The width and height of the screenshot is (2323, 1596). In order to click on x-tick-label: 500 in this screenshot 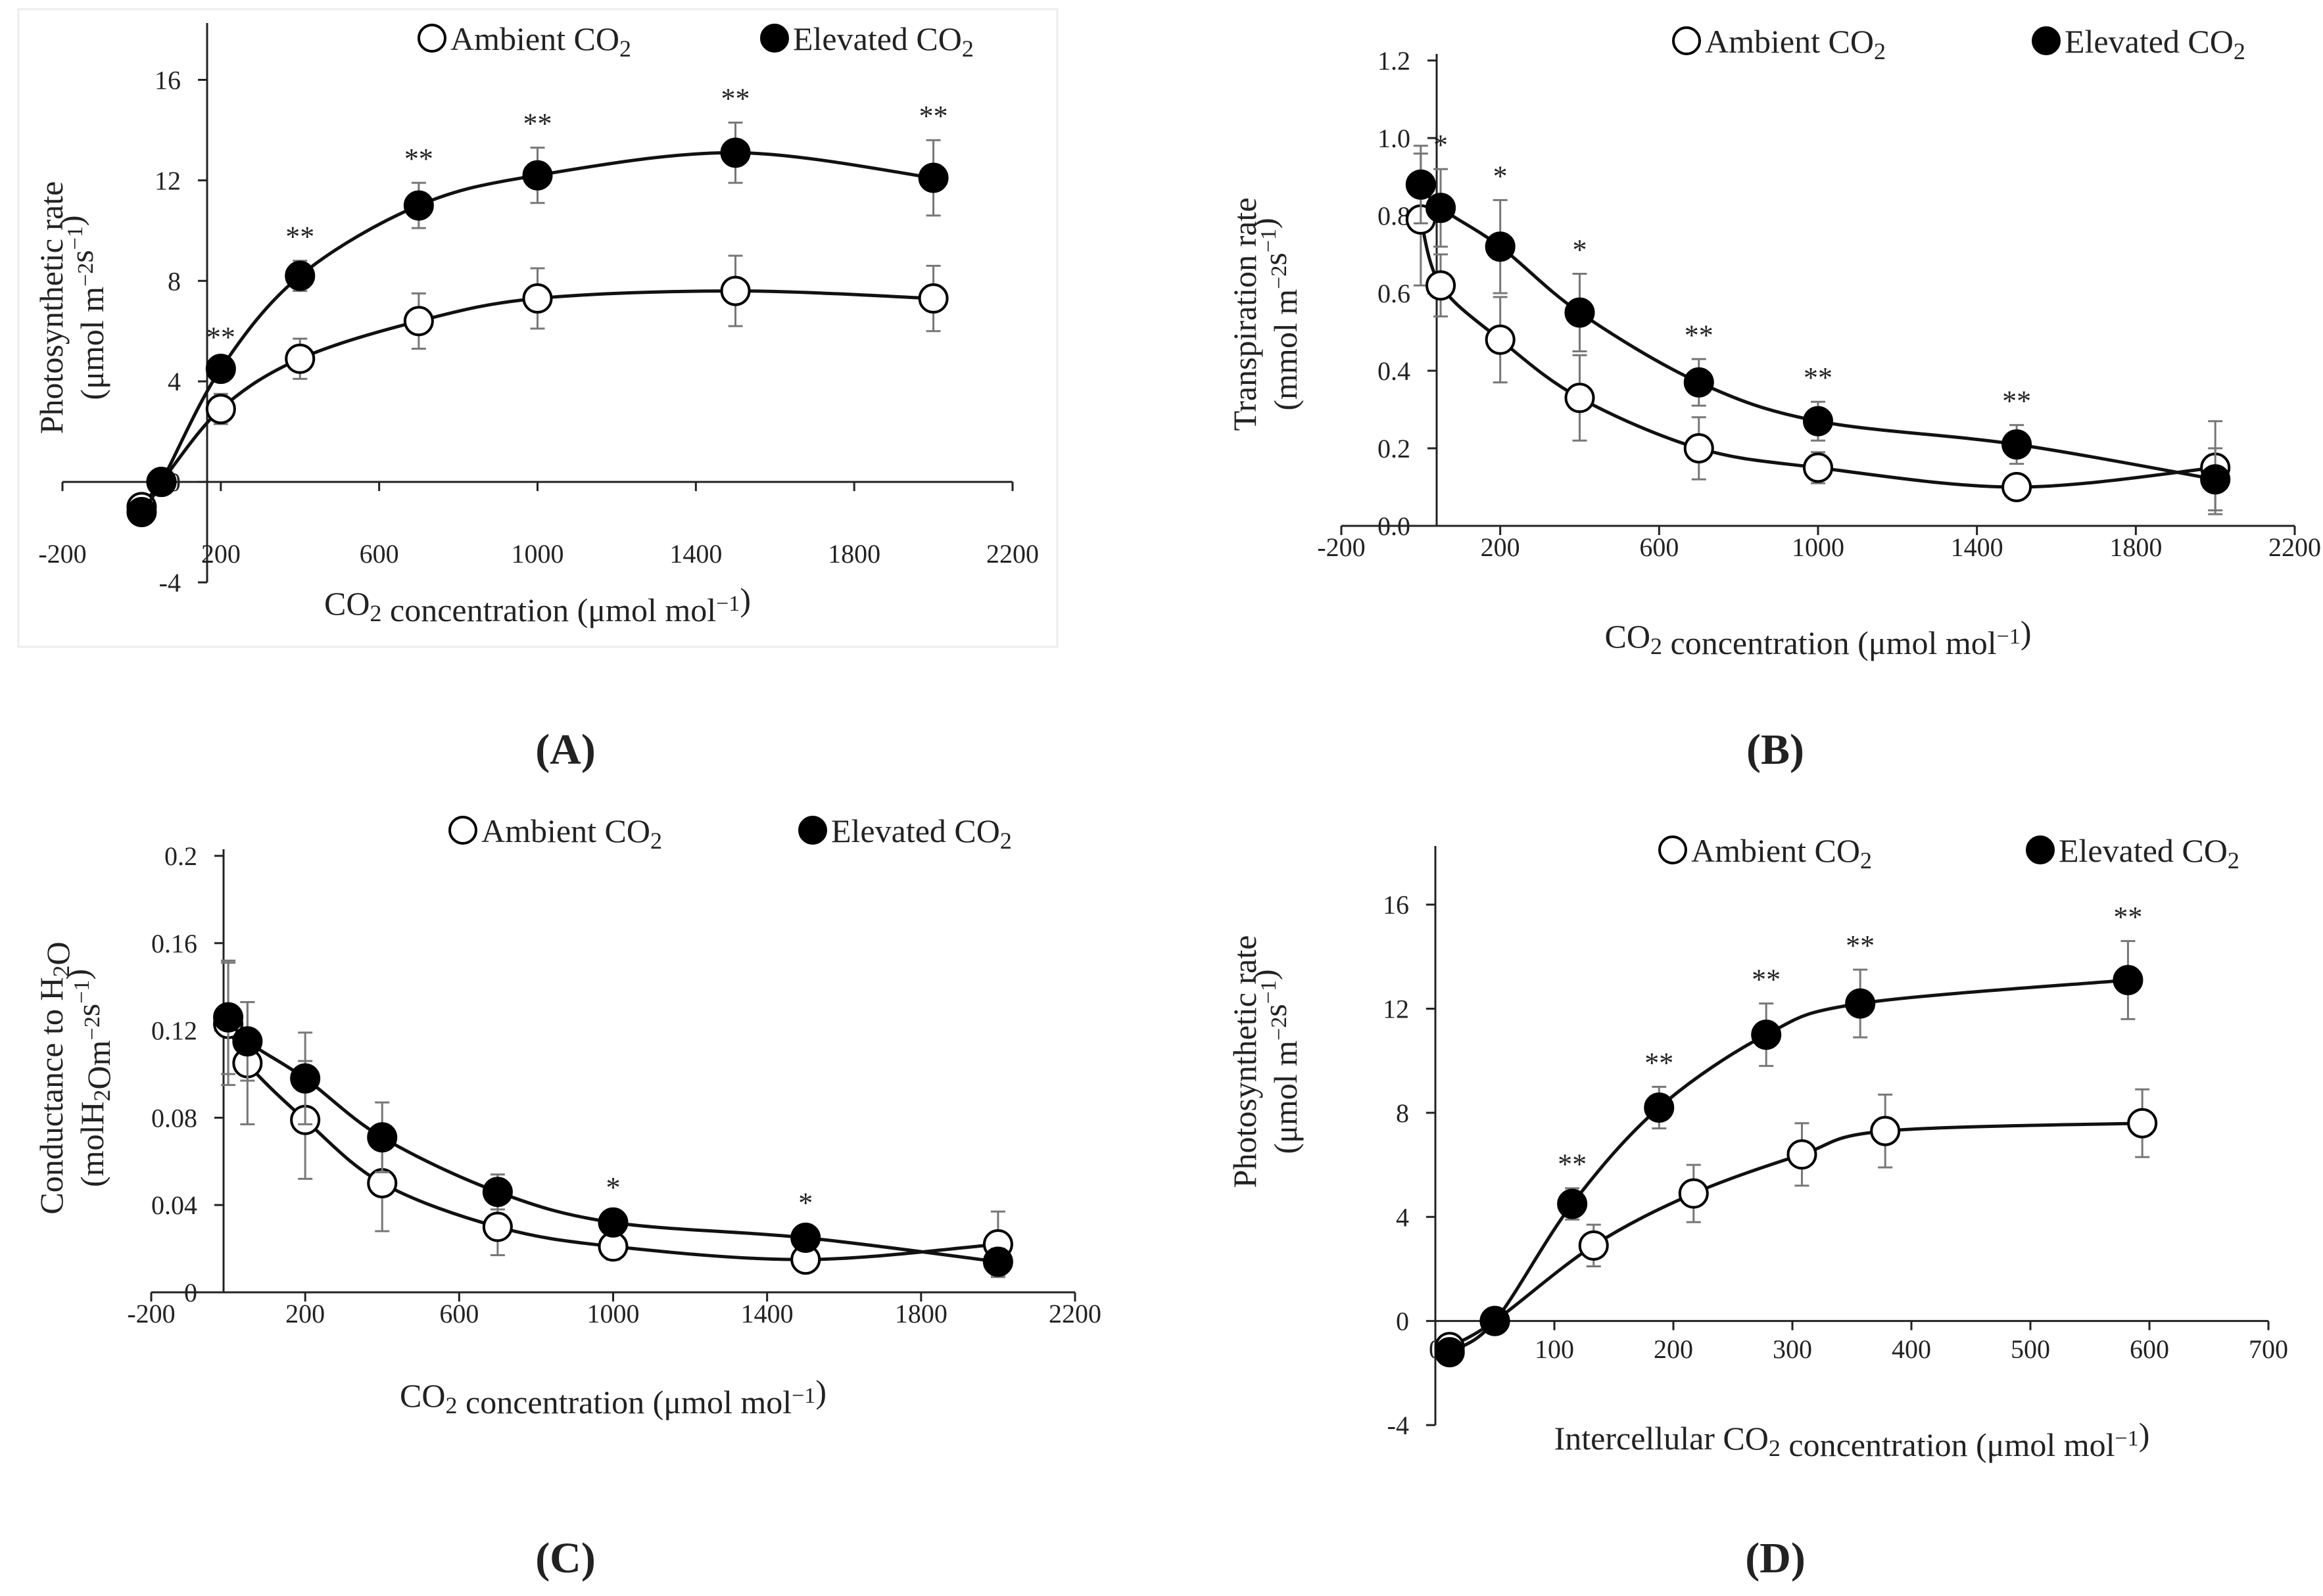, I will do `click(2031, 1349)`.